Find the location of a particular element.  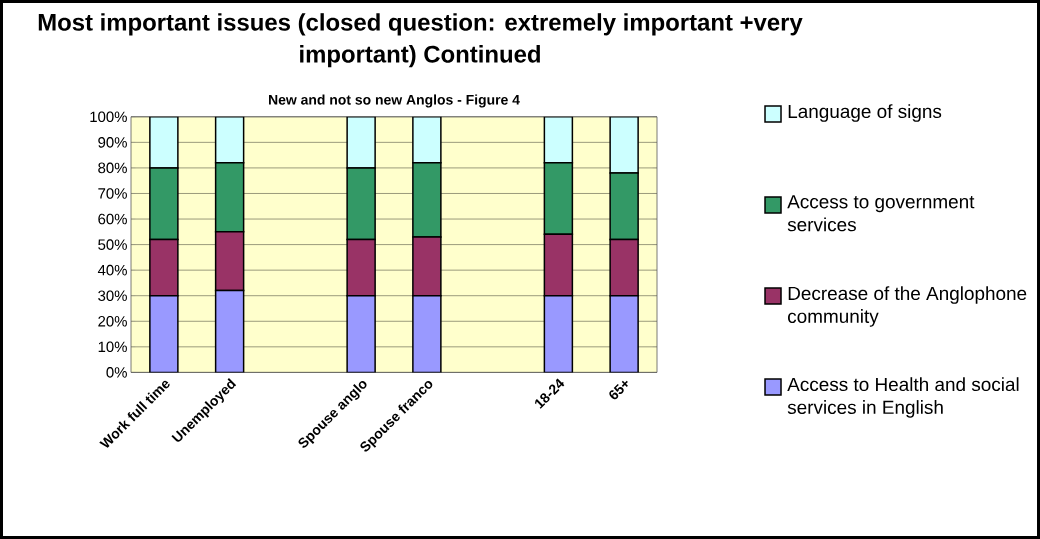

legend-label: Access to Health and social services in English is located at coordinates (903, 397).